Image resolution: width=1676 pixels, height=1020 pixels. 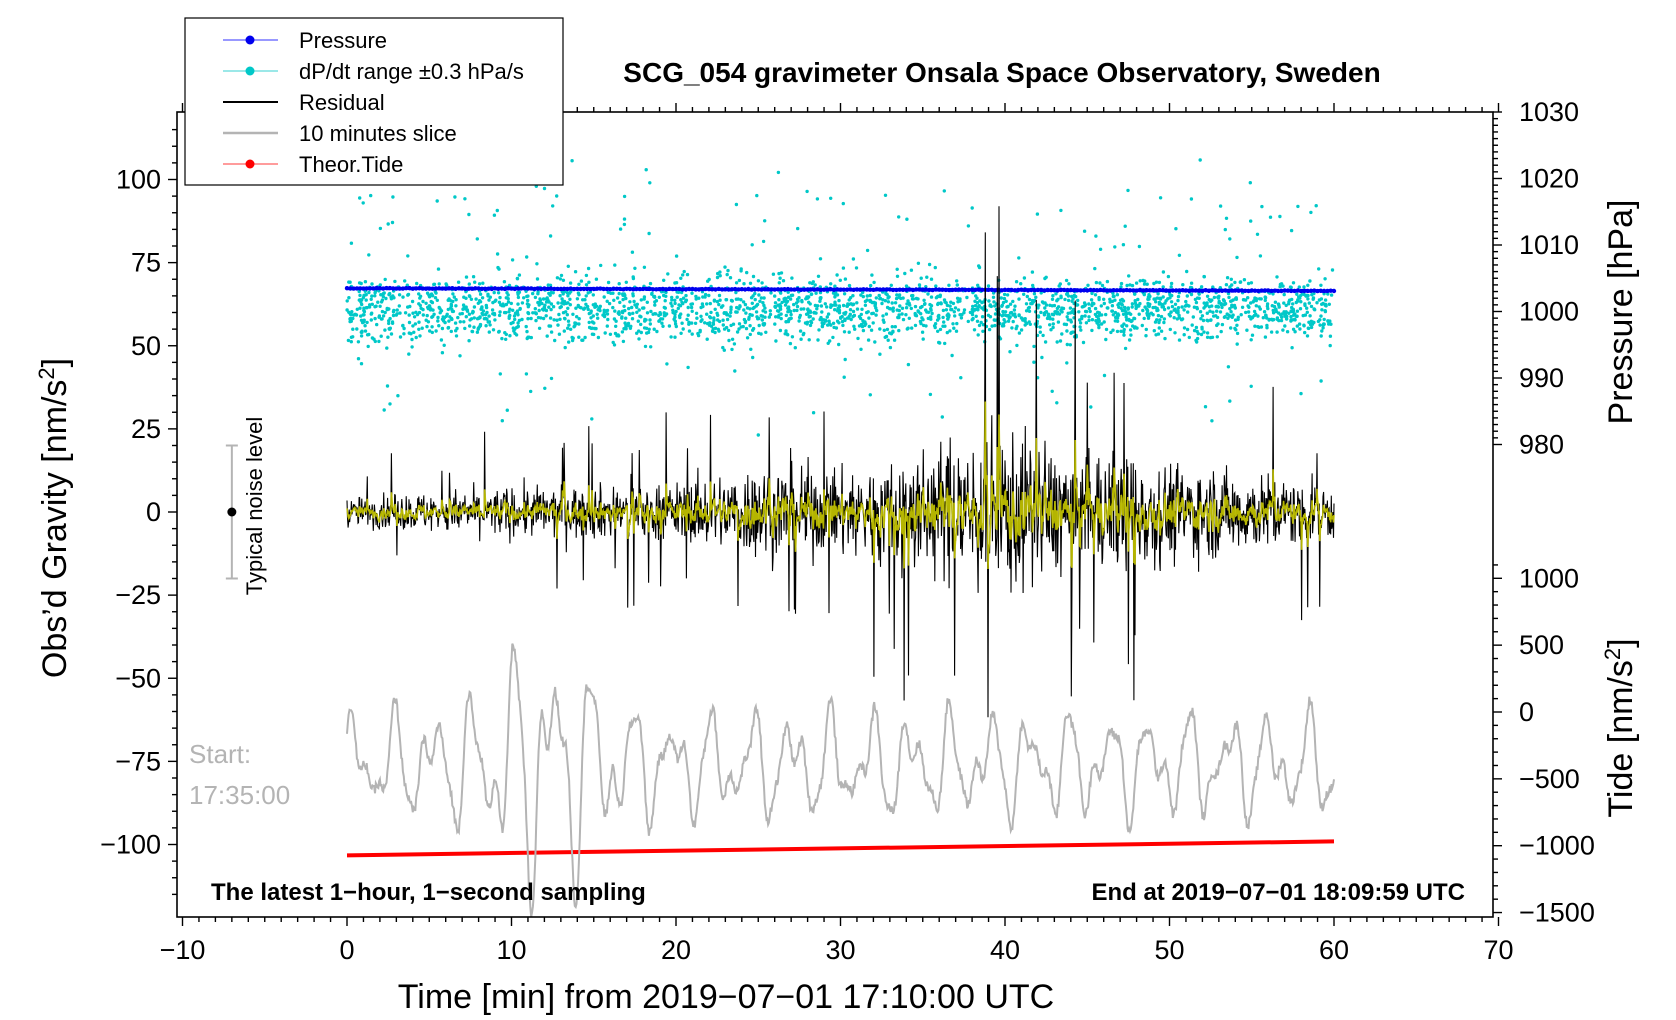 What do you see at coordinates (1621, 312) in the screenshot?
I see `y-axis-label-pressure: Pressure [hPa]` at bounding box center [1621, 312].